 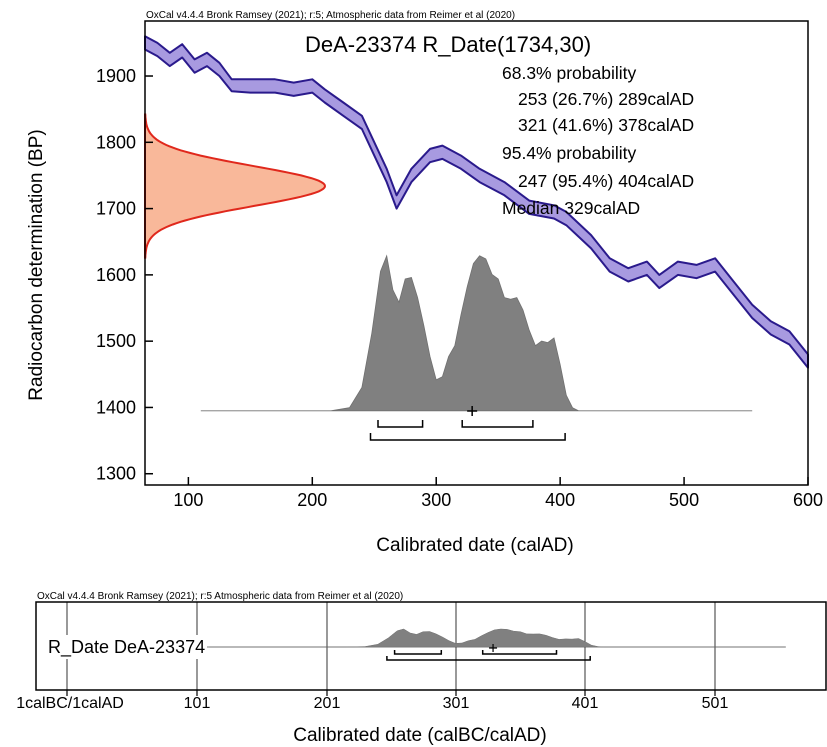 I want to click on strip-x-tick-label-2: 101, so click(x=197, y=703).